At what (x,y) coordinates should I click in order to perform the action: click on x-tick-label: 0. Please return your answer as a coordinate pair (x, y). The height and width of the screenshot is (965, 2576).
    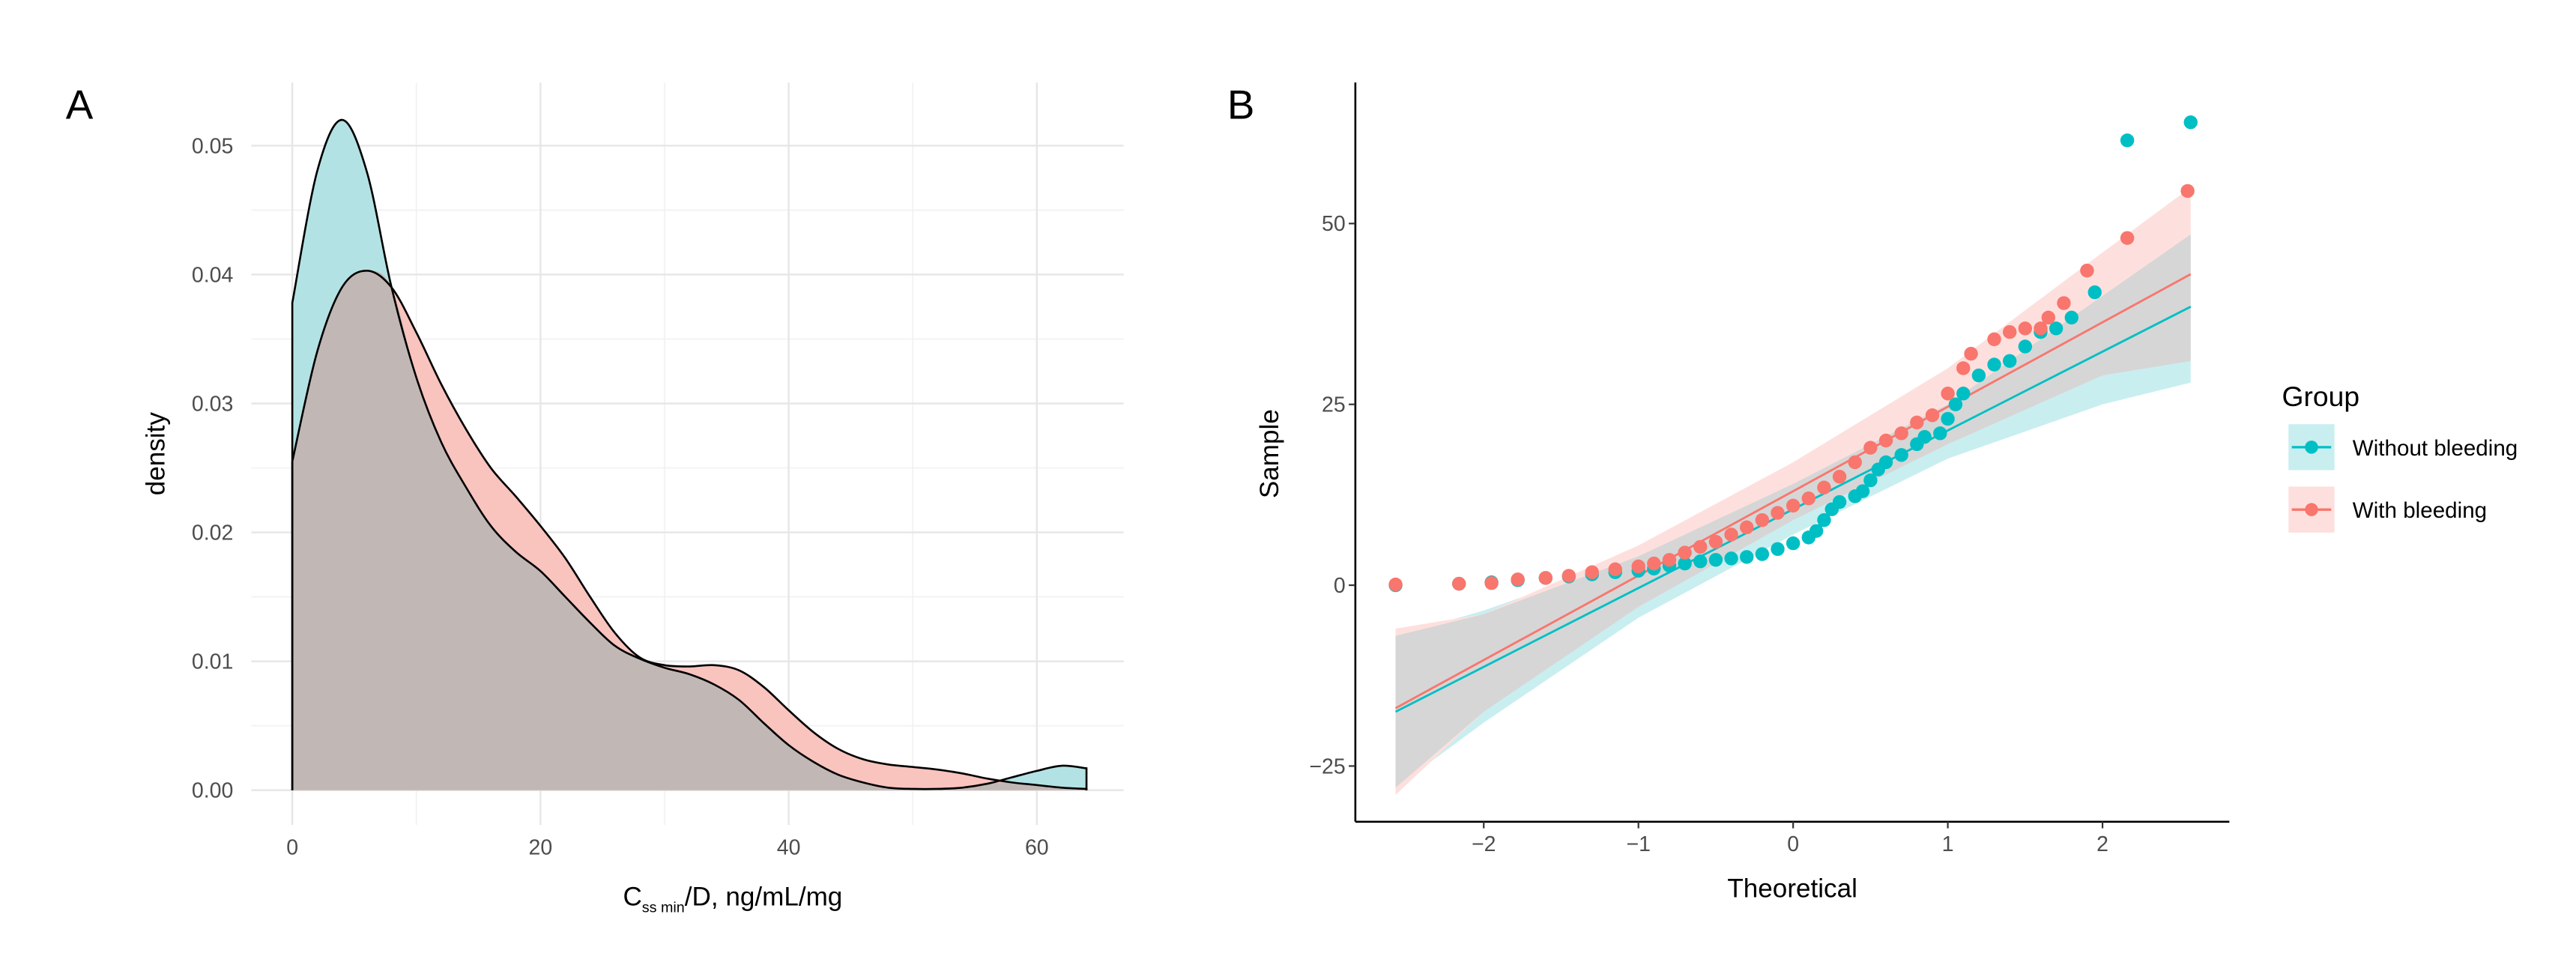
    Looking at the image, I should click on (292, 848).